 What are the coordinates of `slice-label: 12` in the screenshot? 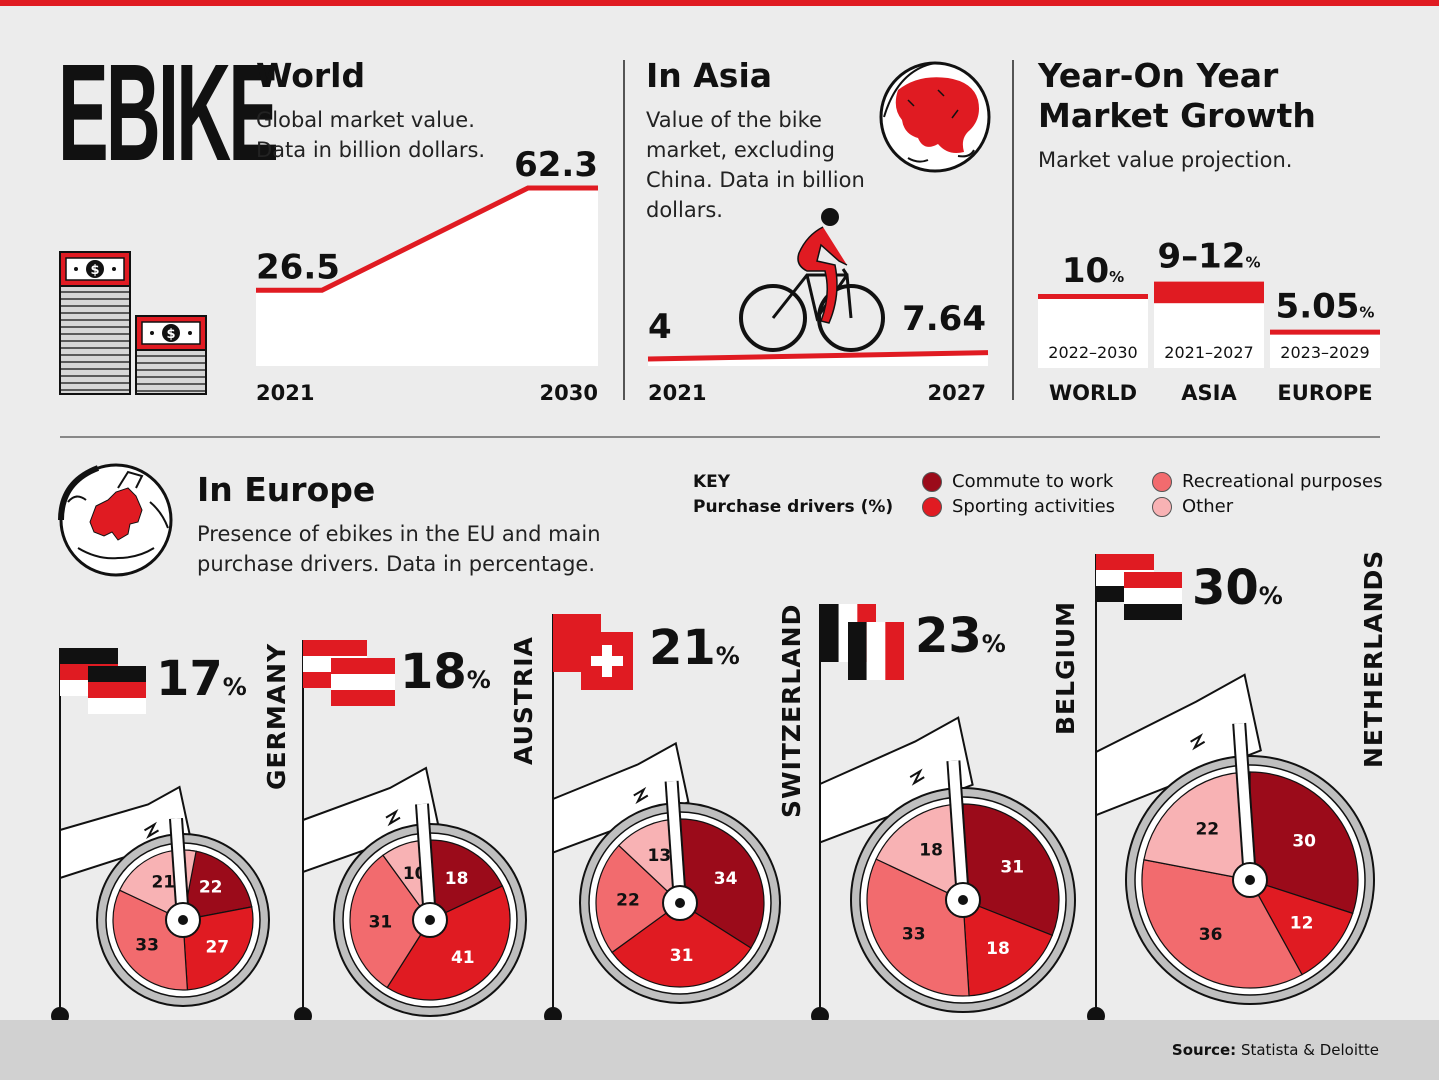 It's located at (1302, 924).